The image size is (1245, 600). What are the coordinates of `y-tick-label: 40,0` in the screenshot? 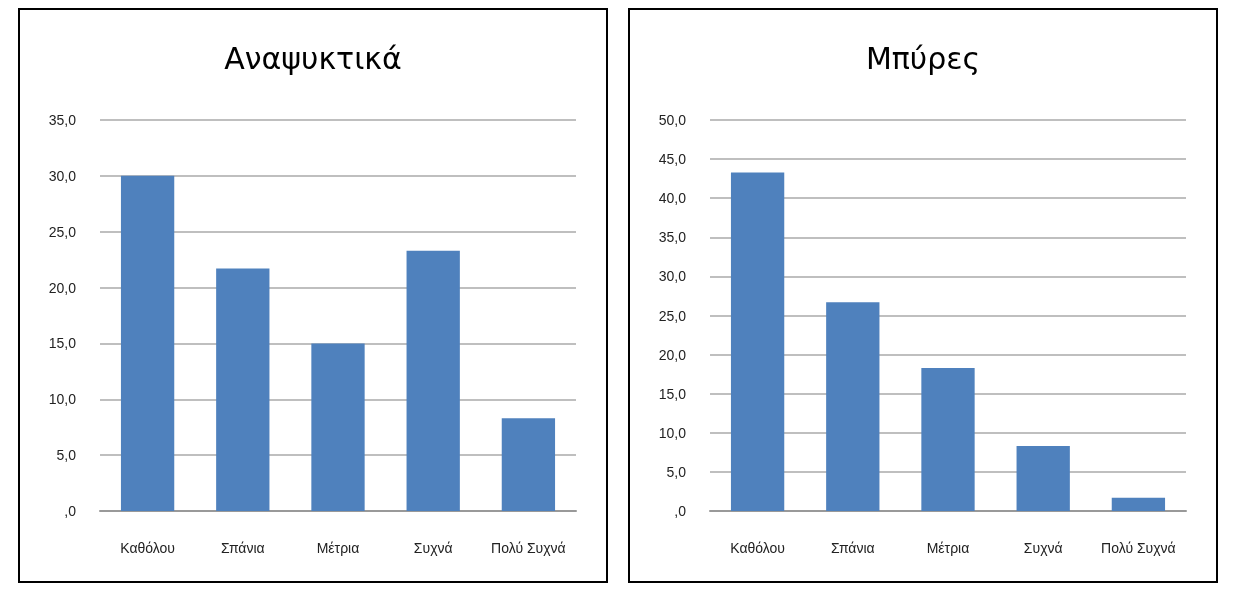 It's located at (672, 198).